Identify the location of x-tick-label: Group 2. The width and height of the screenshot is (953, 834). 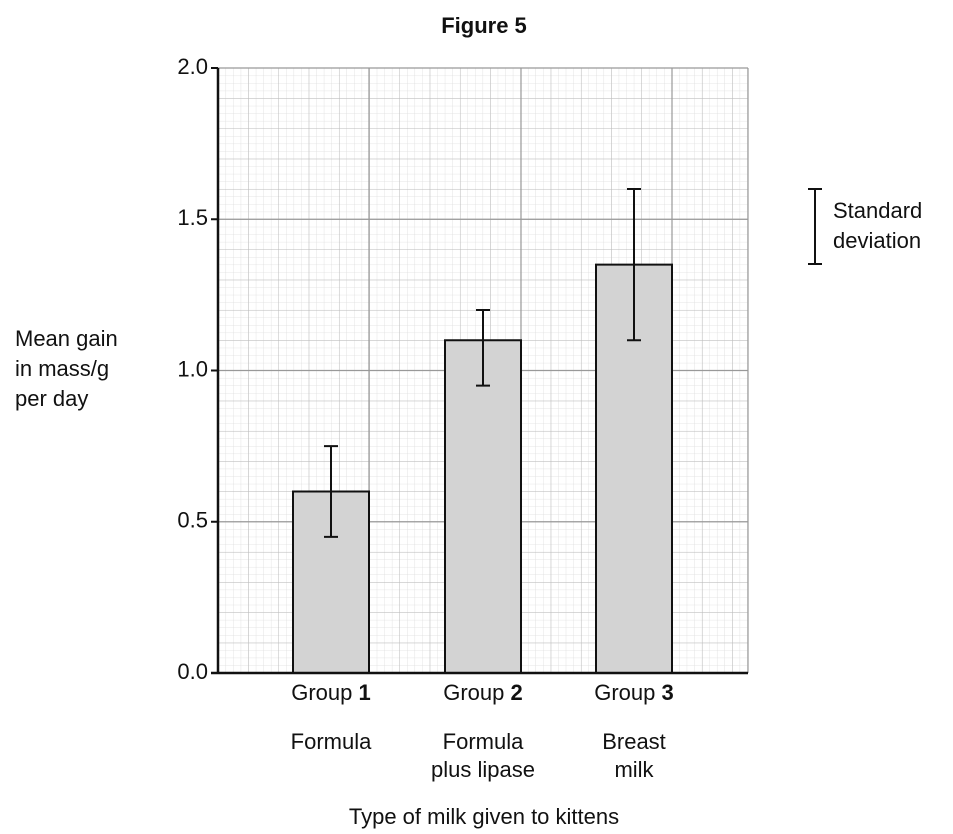
(483, 692).